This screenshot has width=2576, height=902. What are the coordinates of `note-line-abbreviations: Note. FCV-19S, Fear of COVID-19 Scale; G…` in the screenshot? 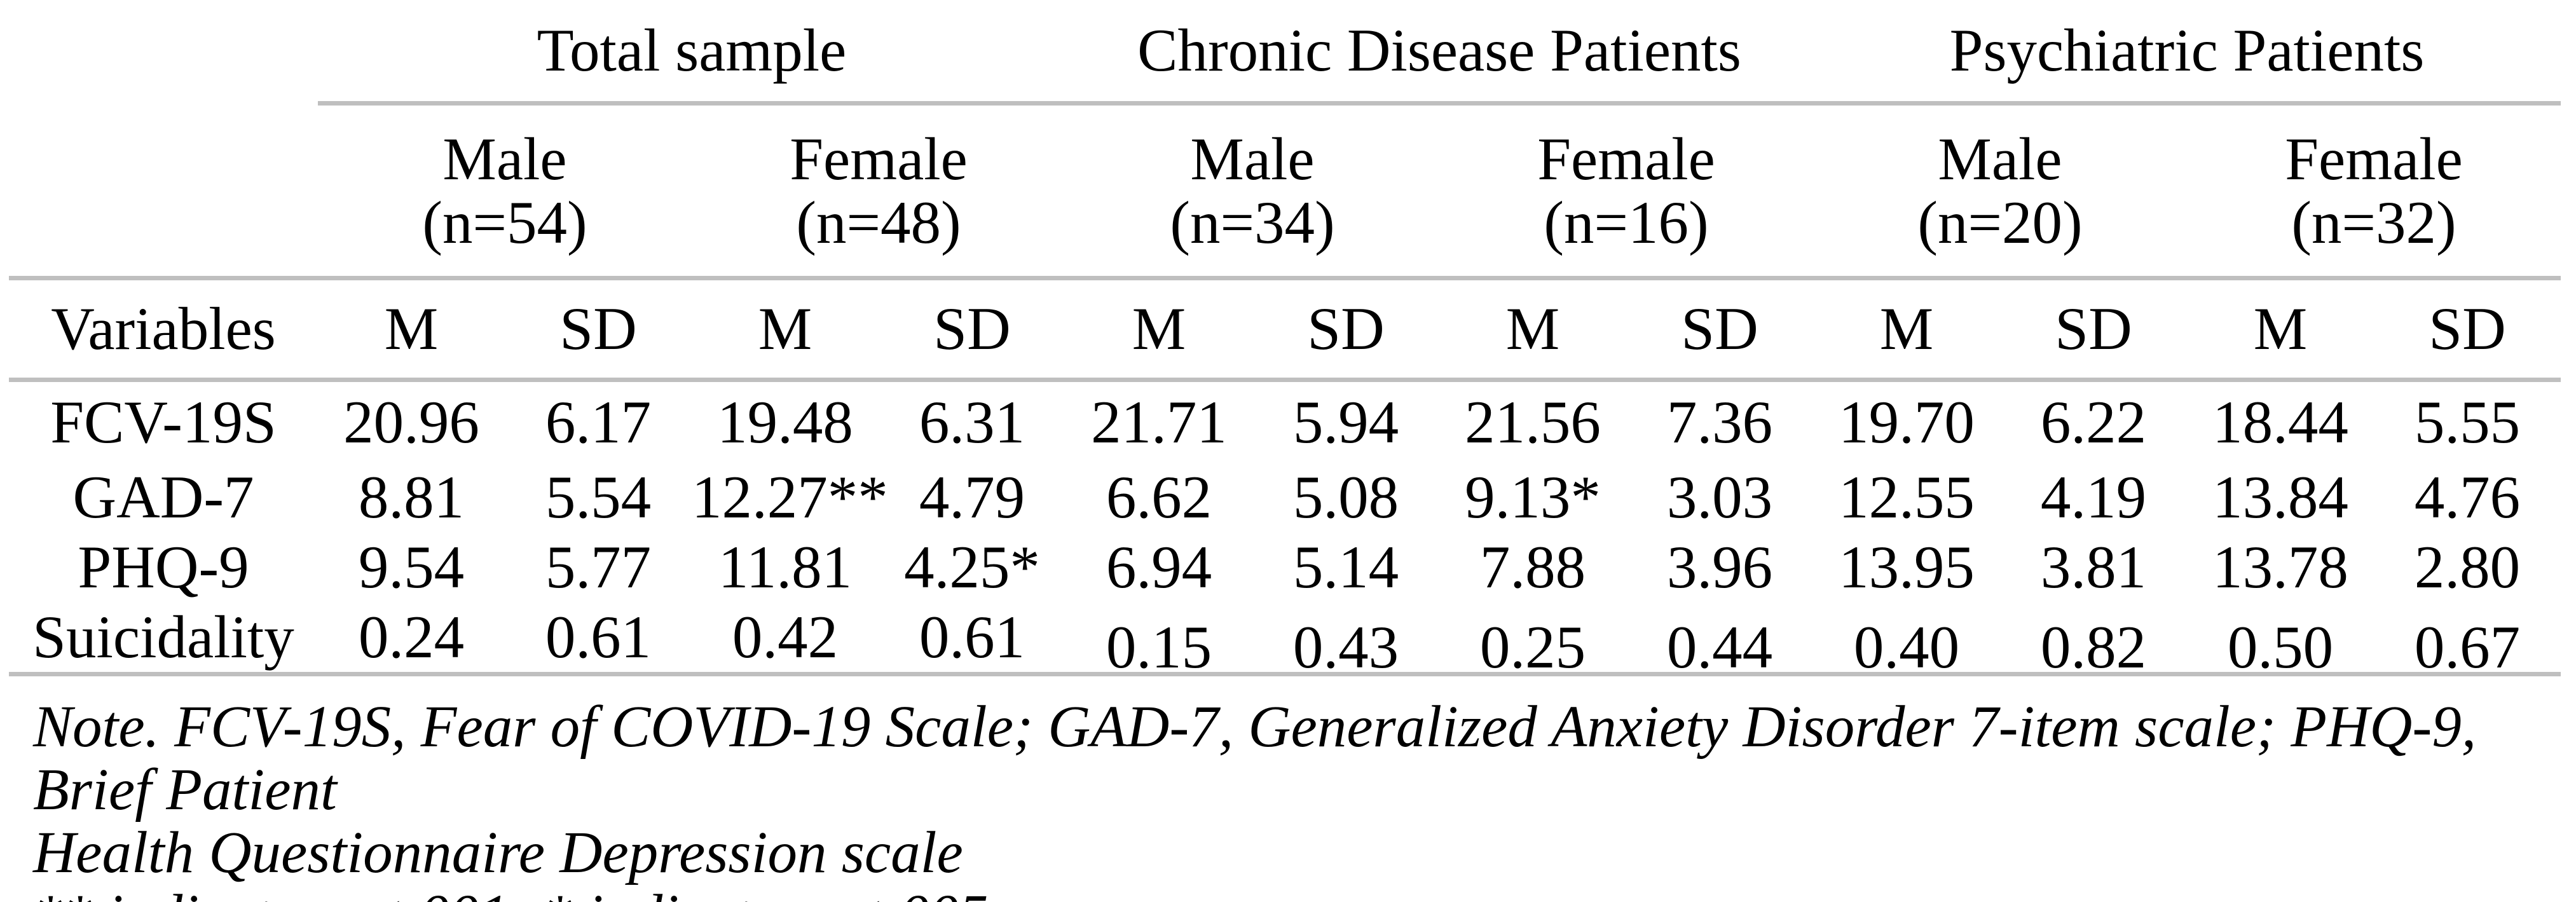 It's located at (1255, 758).